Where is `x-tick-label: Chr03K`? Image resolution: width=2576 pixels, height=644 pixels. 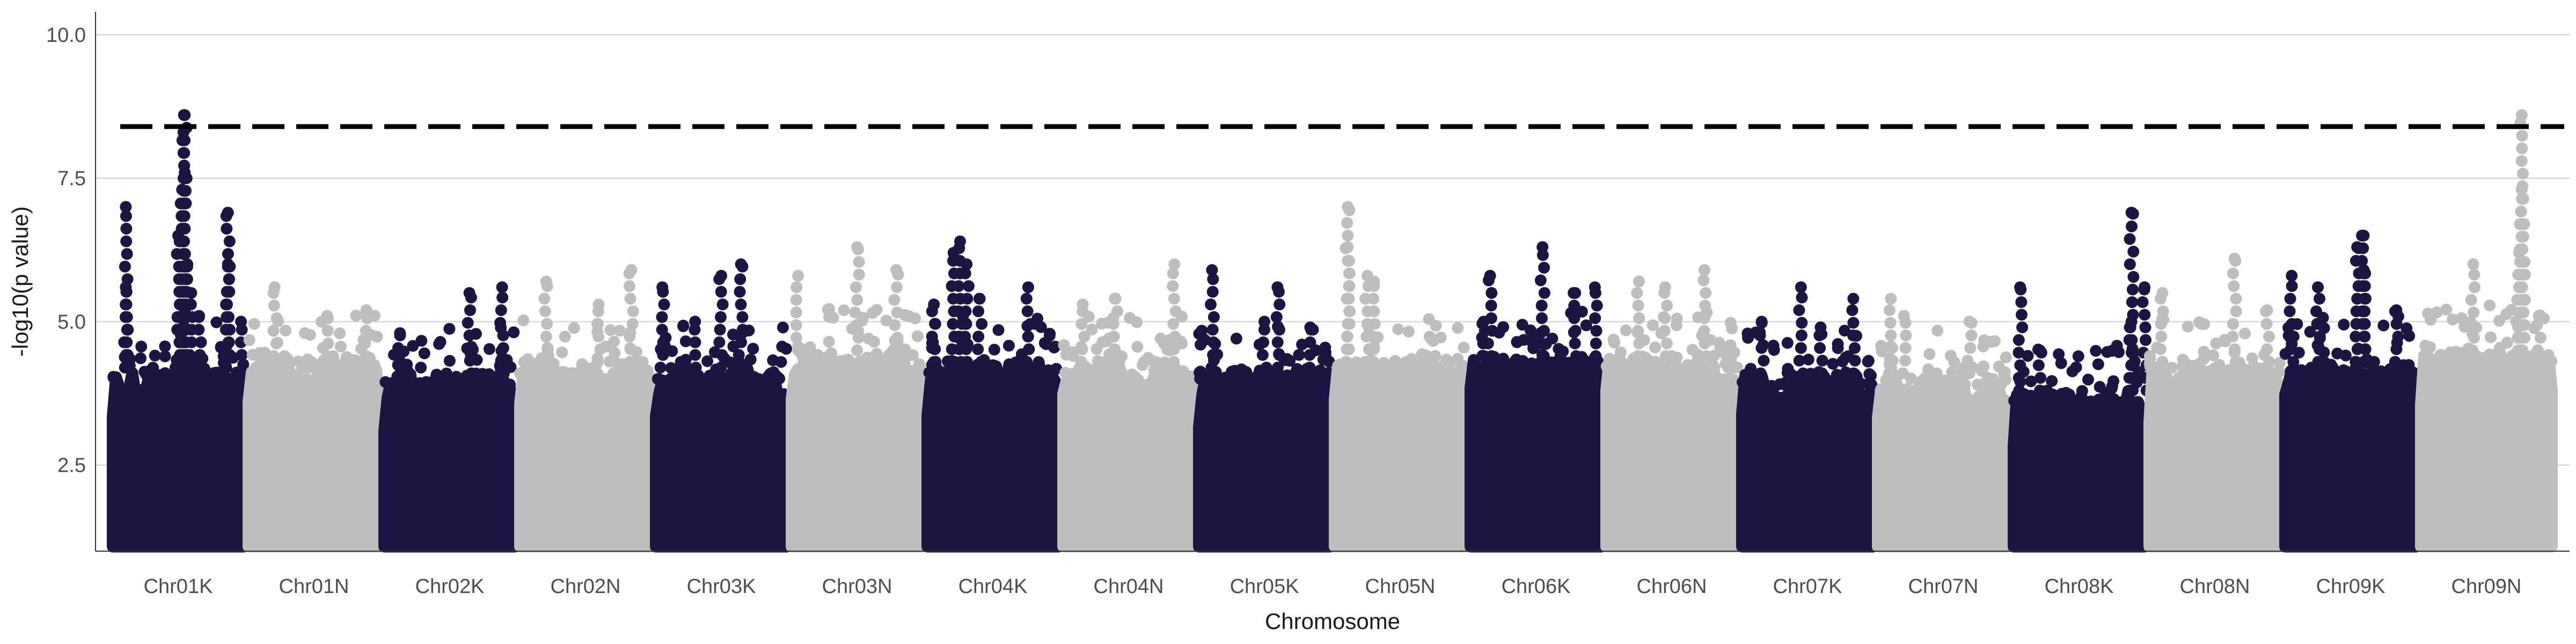 x-tick-label: Chr03K is located at coordinates (721, 586).